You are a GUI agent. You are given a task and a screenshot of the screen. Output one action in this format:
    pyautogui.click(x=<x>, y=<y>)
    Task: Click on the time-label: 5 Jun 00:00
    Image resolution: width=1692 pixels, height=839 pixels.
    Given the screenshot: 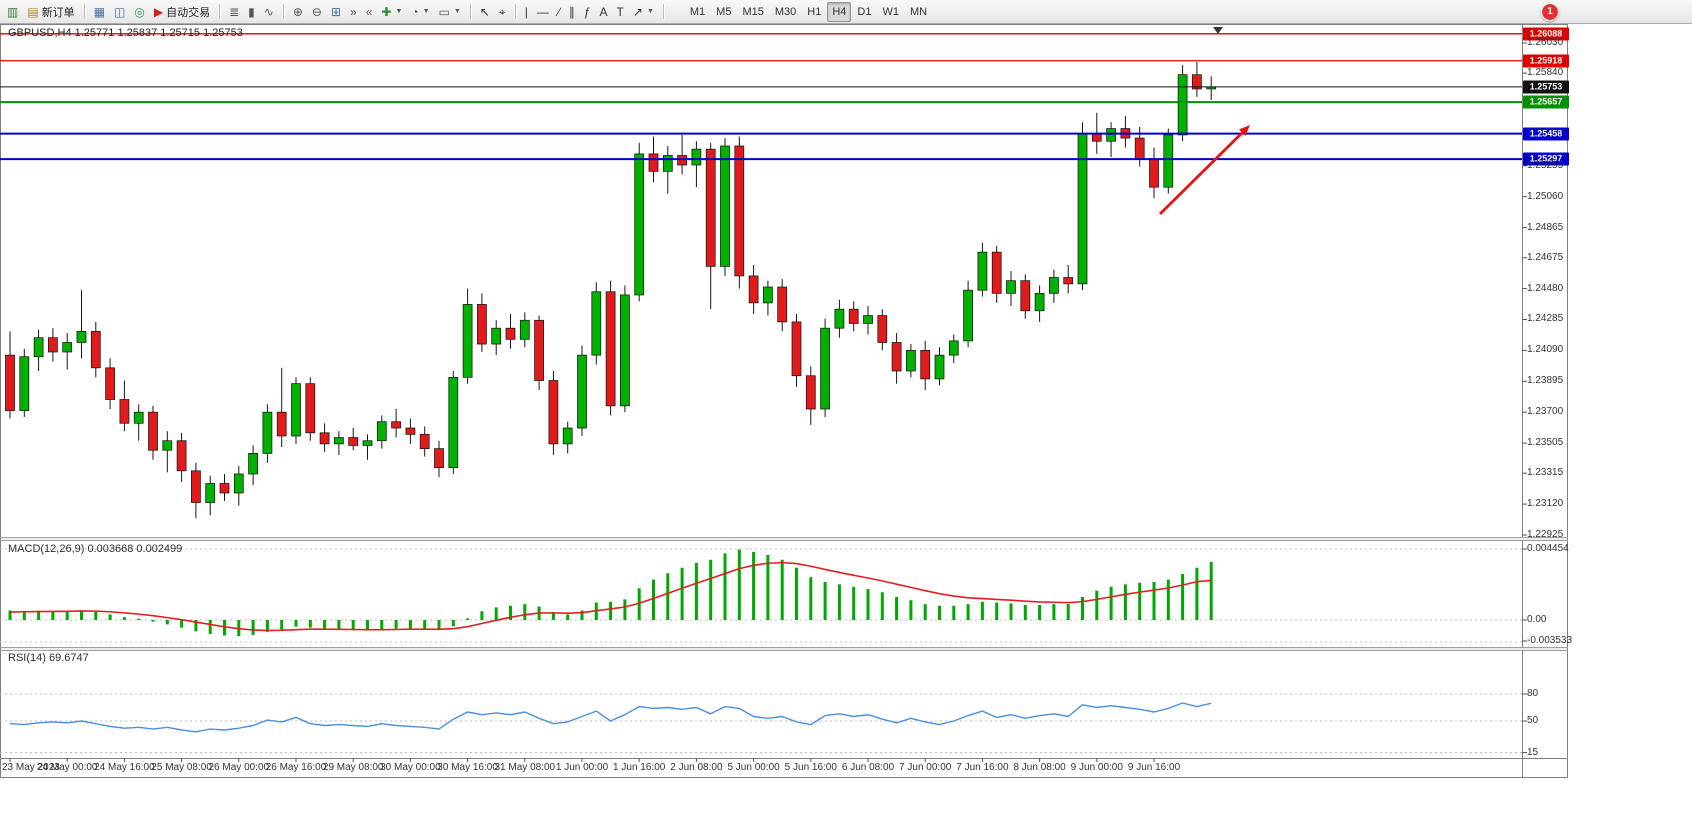 What is the action you would take?
    pyautogui.click(x=753, y=767)
    